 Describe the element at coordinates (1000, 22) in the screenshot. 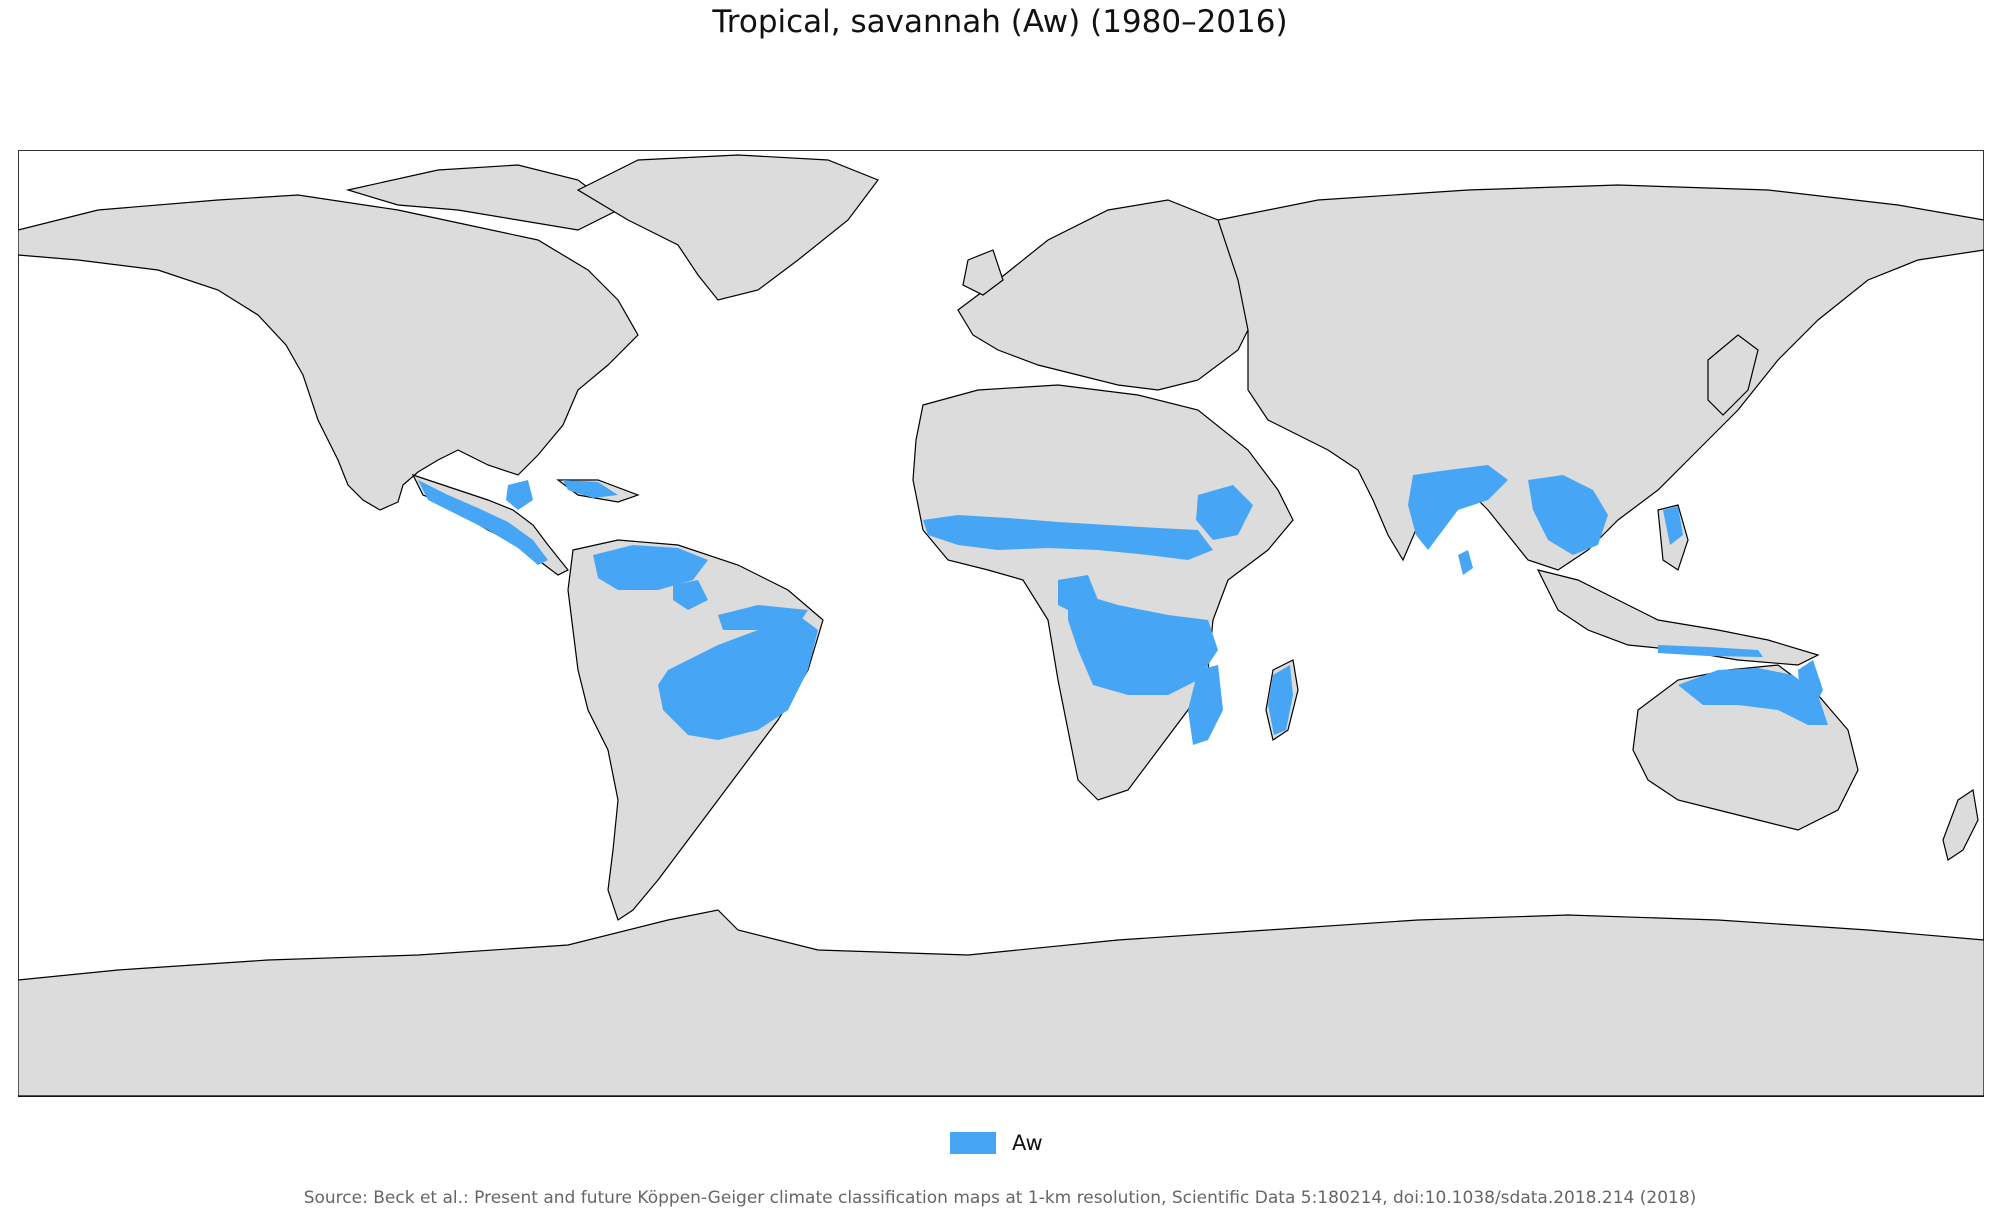

I see `map-title: Tropical, savannah (Aw) (1980–2016)` at that location.